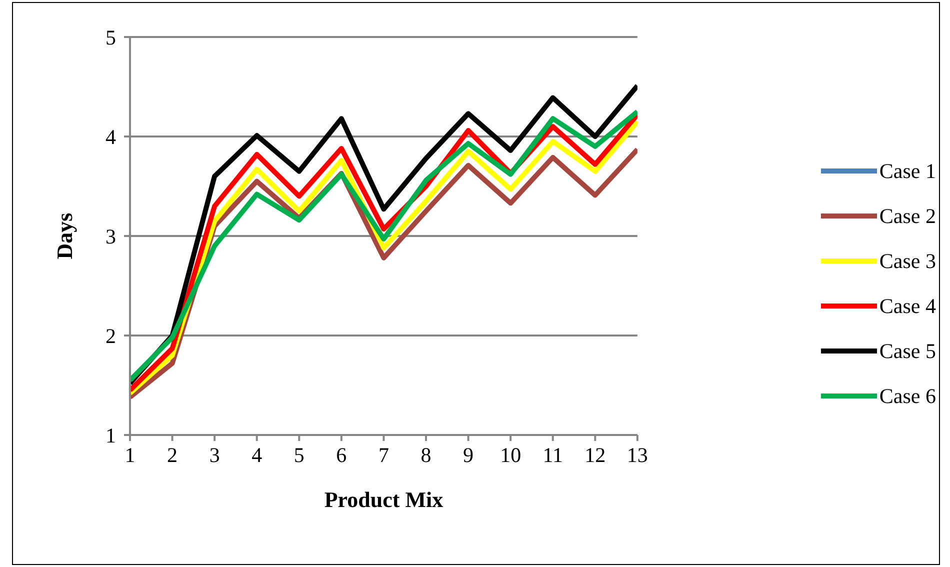 The image size is (950, 567). I want to click on y-tick-label: 4, so click(111, 136).